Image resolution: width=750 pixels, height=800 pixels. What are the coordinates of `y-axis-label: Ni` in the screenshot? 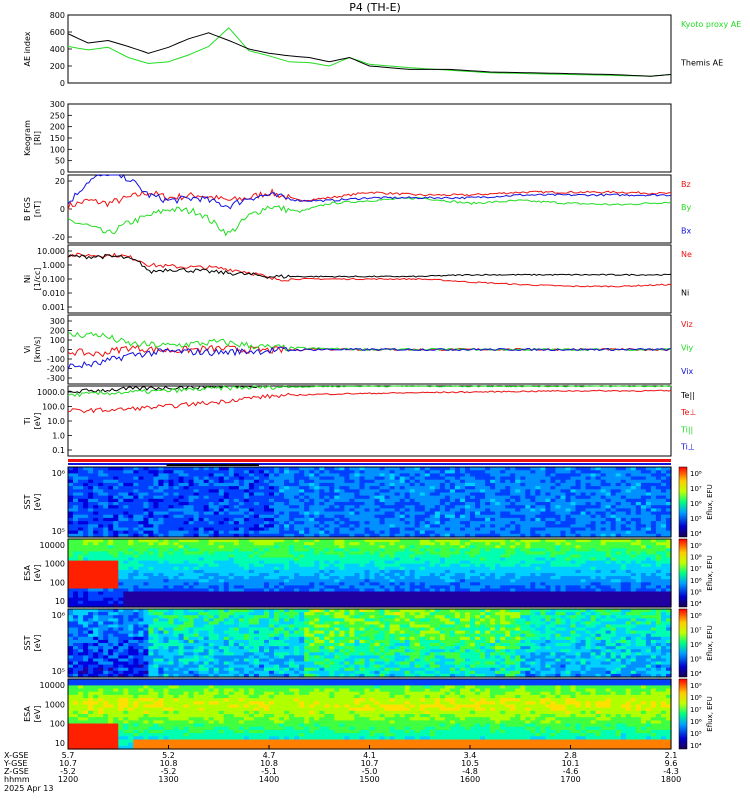 It's located at (27, 279).